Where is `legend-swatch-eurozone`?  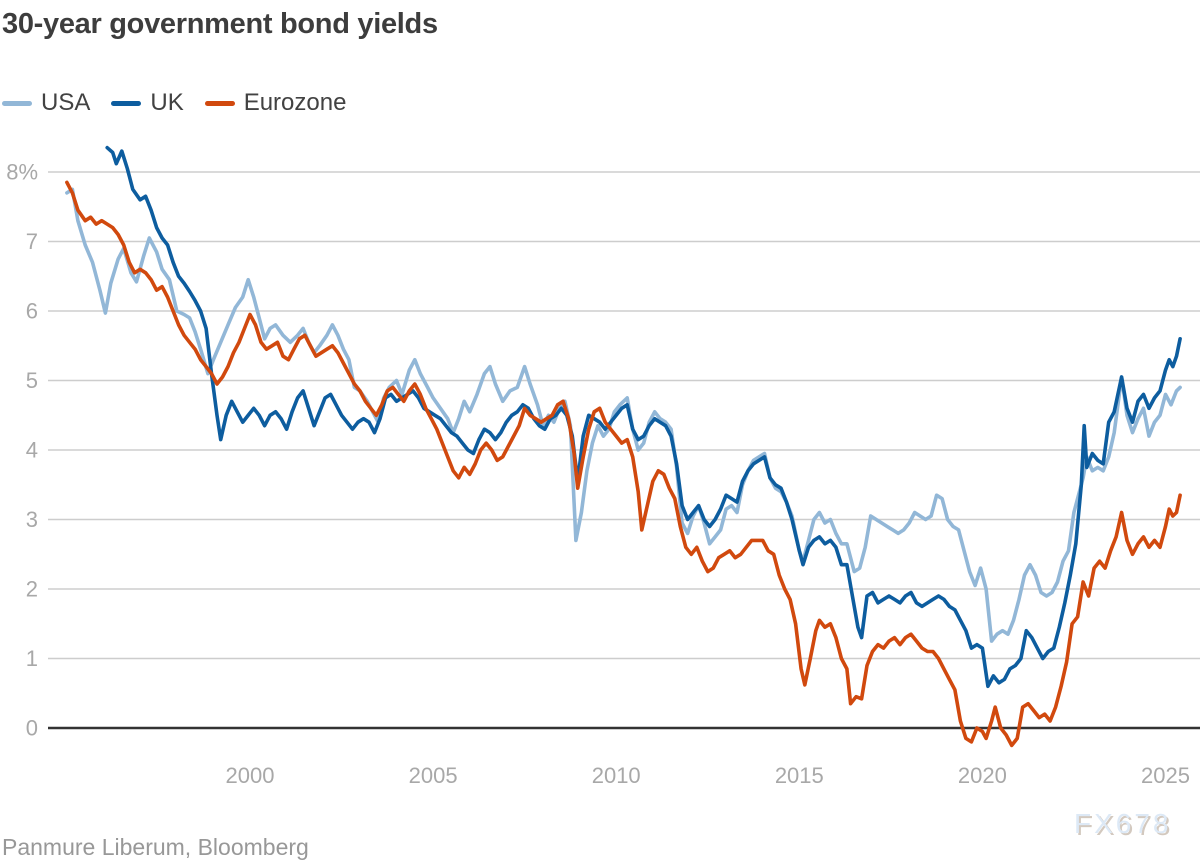
legend-swatch-eurozone is located at coordinates (219, 103).